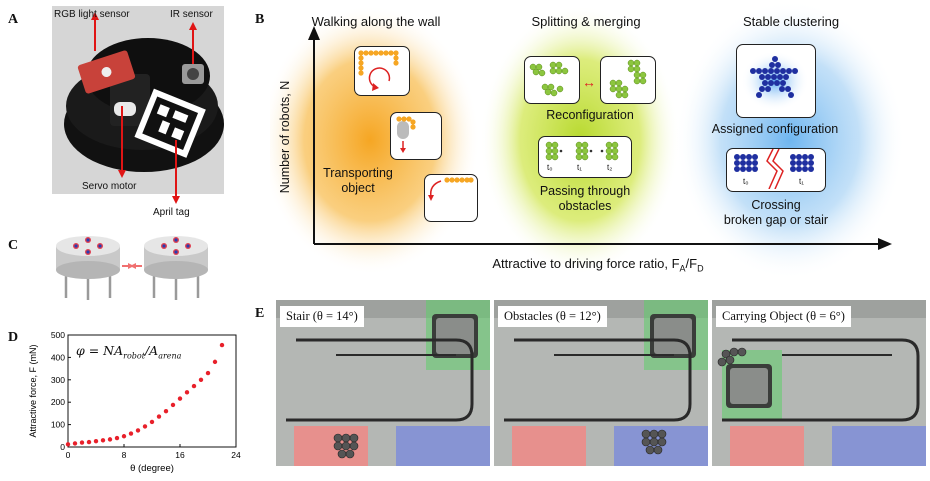  Describe the element at coordinates (58, 425) in the screenshot. I see `y-tick-label: 100` at that location.